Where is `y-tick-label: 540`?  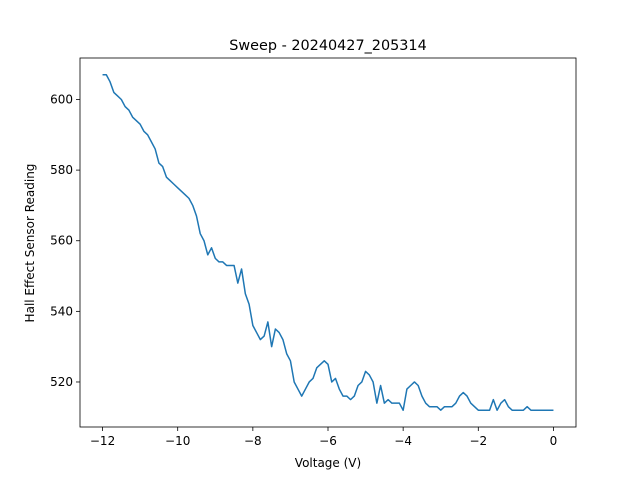 y-tick-label: 540 is located at coordinates (61, 311).